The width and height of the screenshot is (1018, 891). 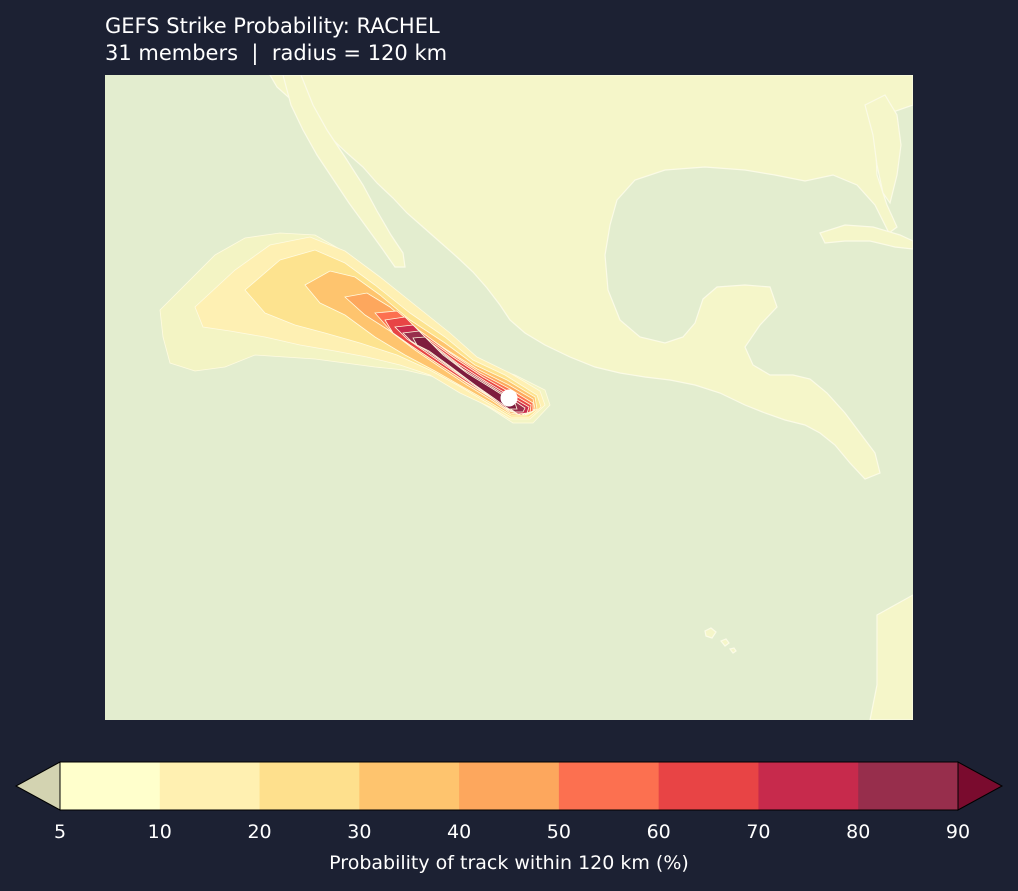 What do you see at coordinates (159, 832) in the screenshot?
I see `colorbar-tick-10: 10` at bounding box center [159, 832].